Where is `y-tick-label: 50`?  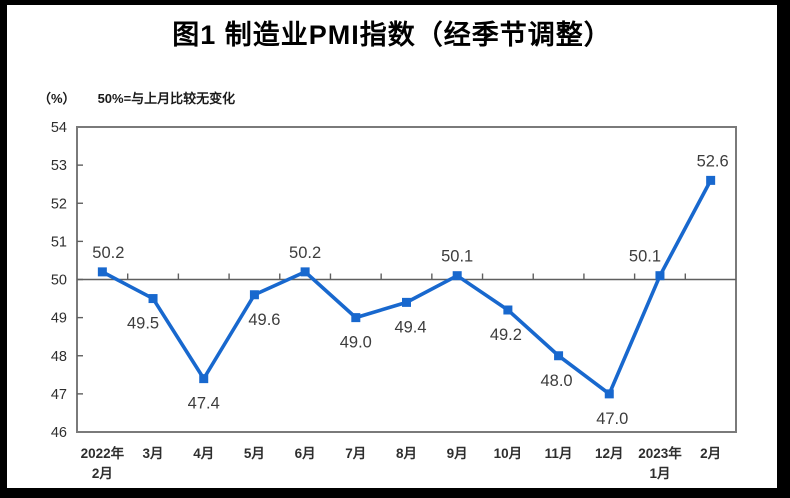
y-tick-label: 50 is located at coordinates (59, 281).